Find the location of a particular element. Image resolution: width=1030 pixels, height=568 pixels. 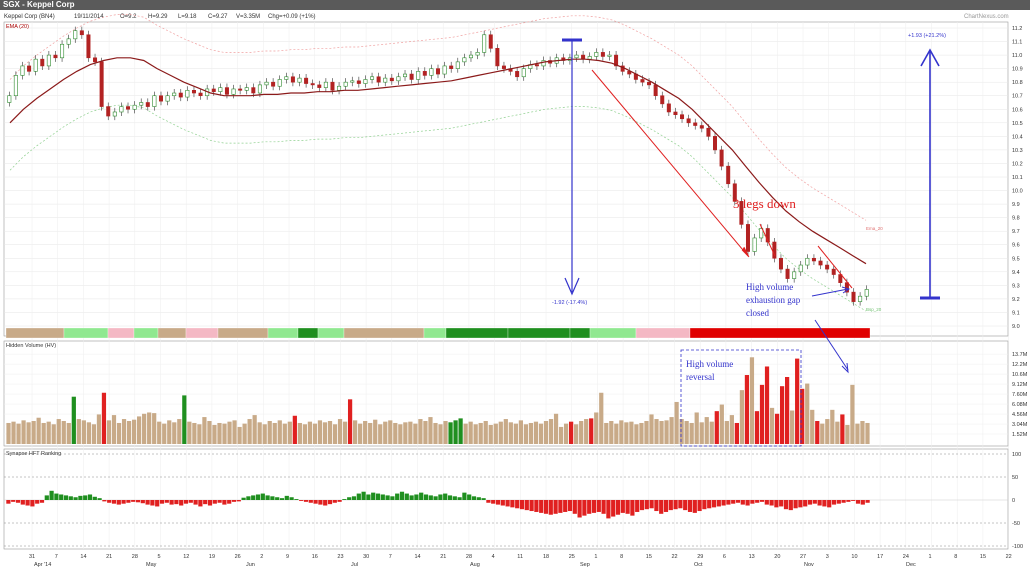

date-tick-label: 31 is located at coordinates (32, 557).